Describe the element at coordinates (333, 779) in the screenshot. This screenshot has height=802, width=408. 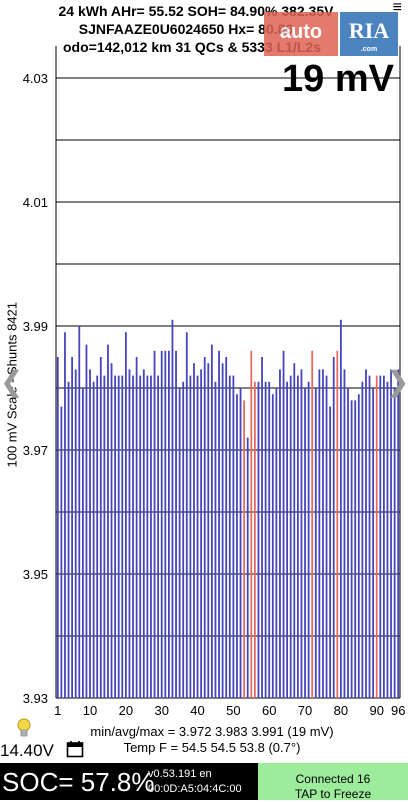
I see `connection-status: Connected 16` at that location.